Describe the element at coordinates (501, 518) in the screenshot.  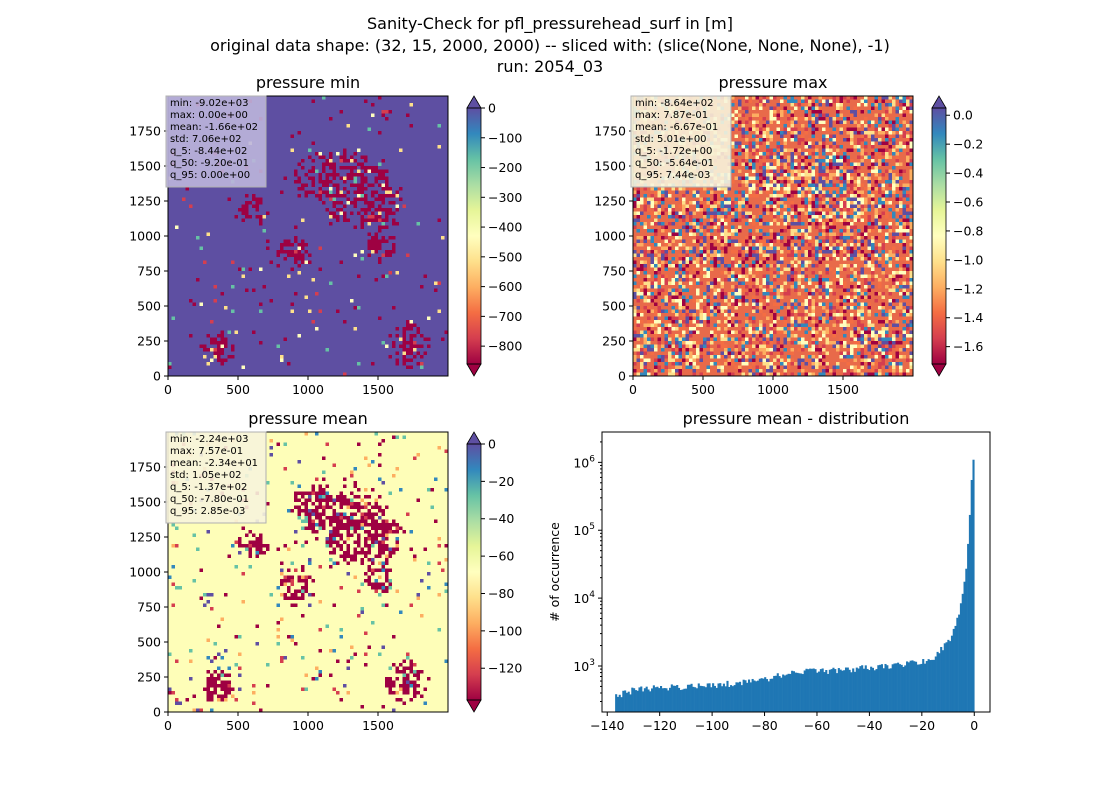
I see `colorbar-tick-label: −40` at that location.